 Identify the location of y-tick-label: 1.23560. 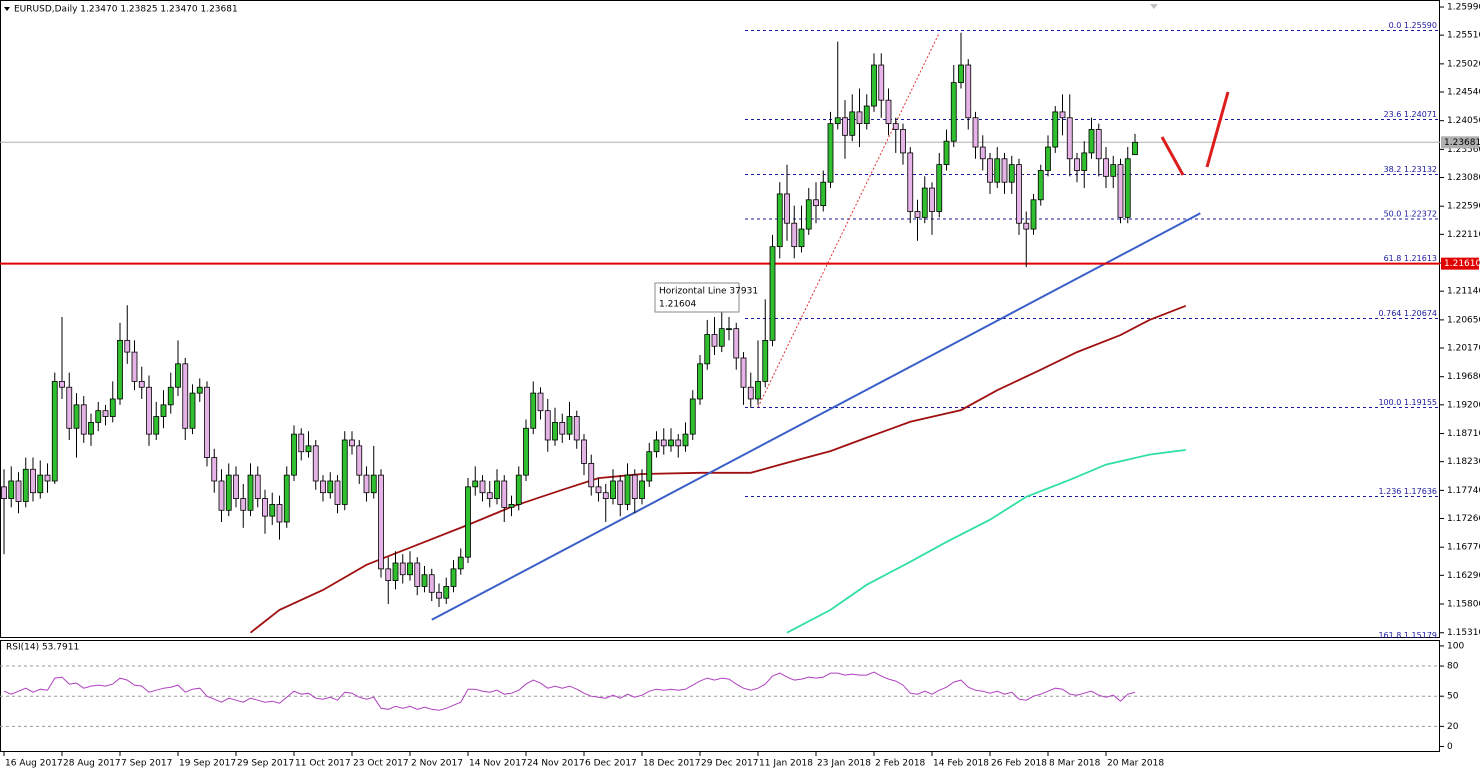
(1463, 150).